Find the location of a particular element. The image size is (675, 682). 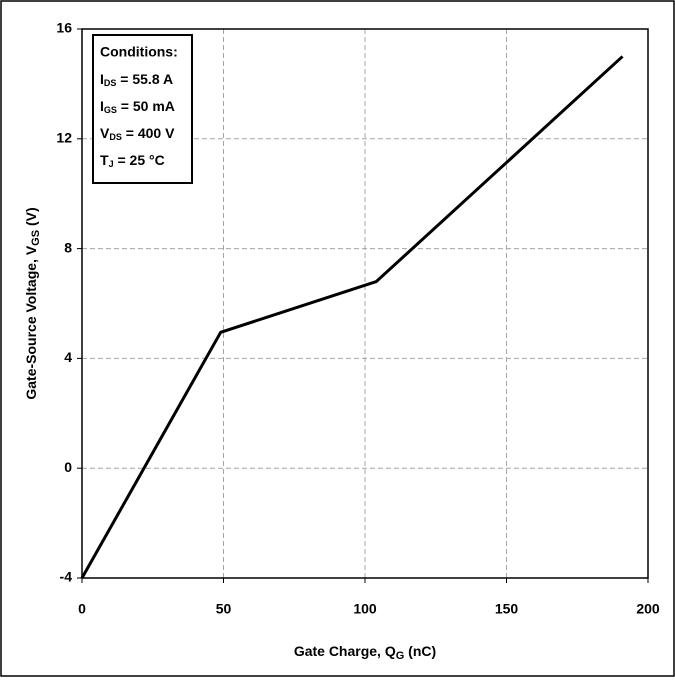

annotation-line-sub: GS is located at coordinates (110, 110).